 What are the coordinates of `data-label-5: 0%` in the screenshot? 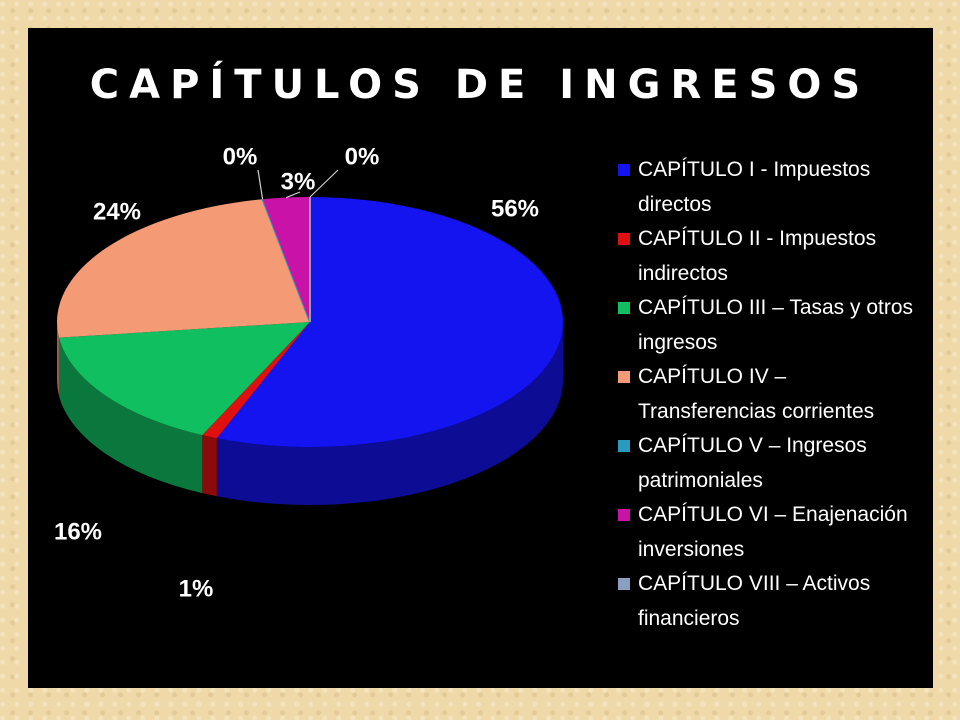 It's located at (240, 156).